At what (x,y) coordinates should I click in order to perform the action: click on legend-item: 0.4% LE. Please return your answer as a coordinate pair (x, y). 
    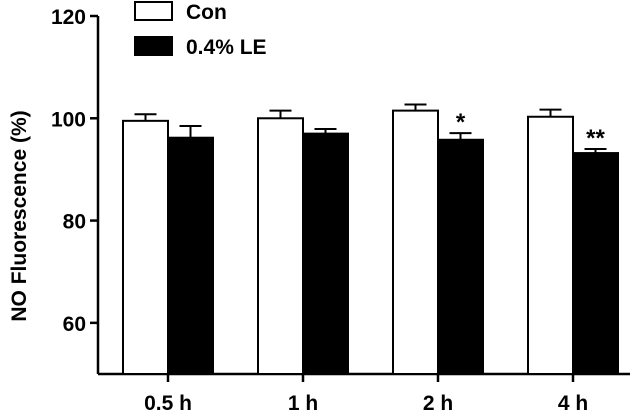
    Looking at the image, I should click on (200, 47).